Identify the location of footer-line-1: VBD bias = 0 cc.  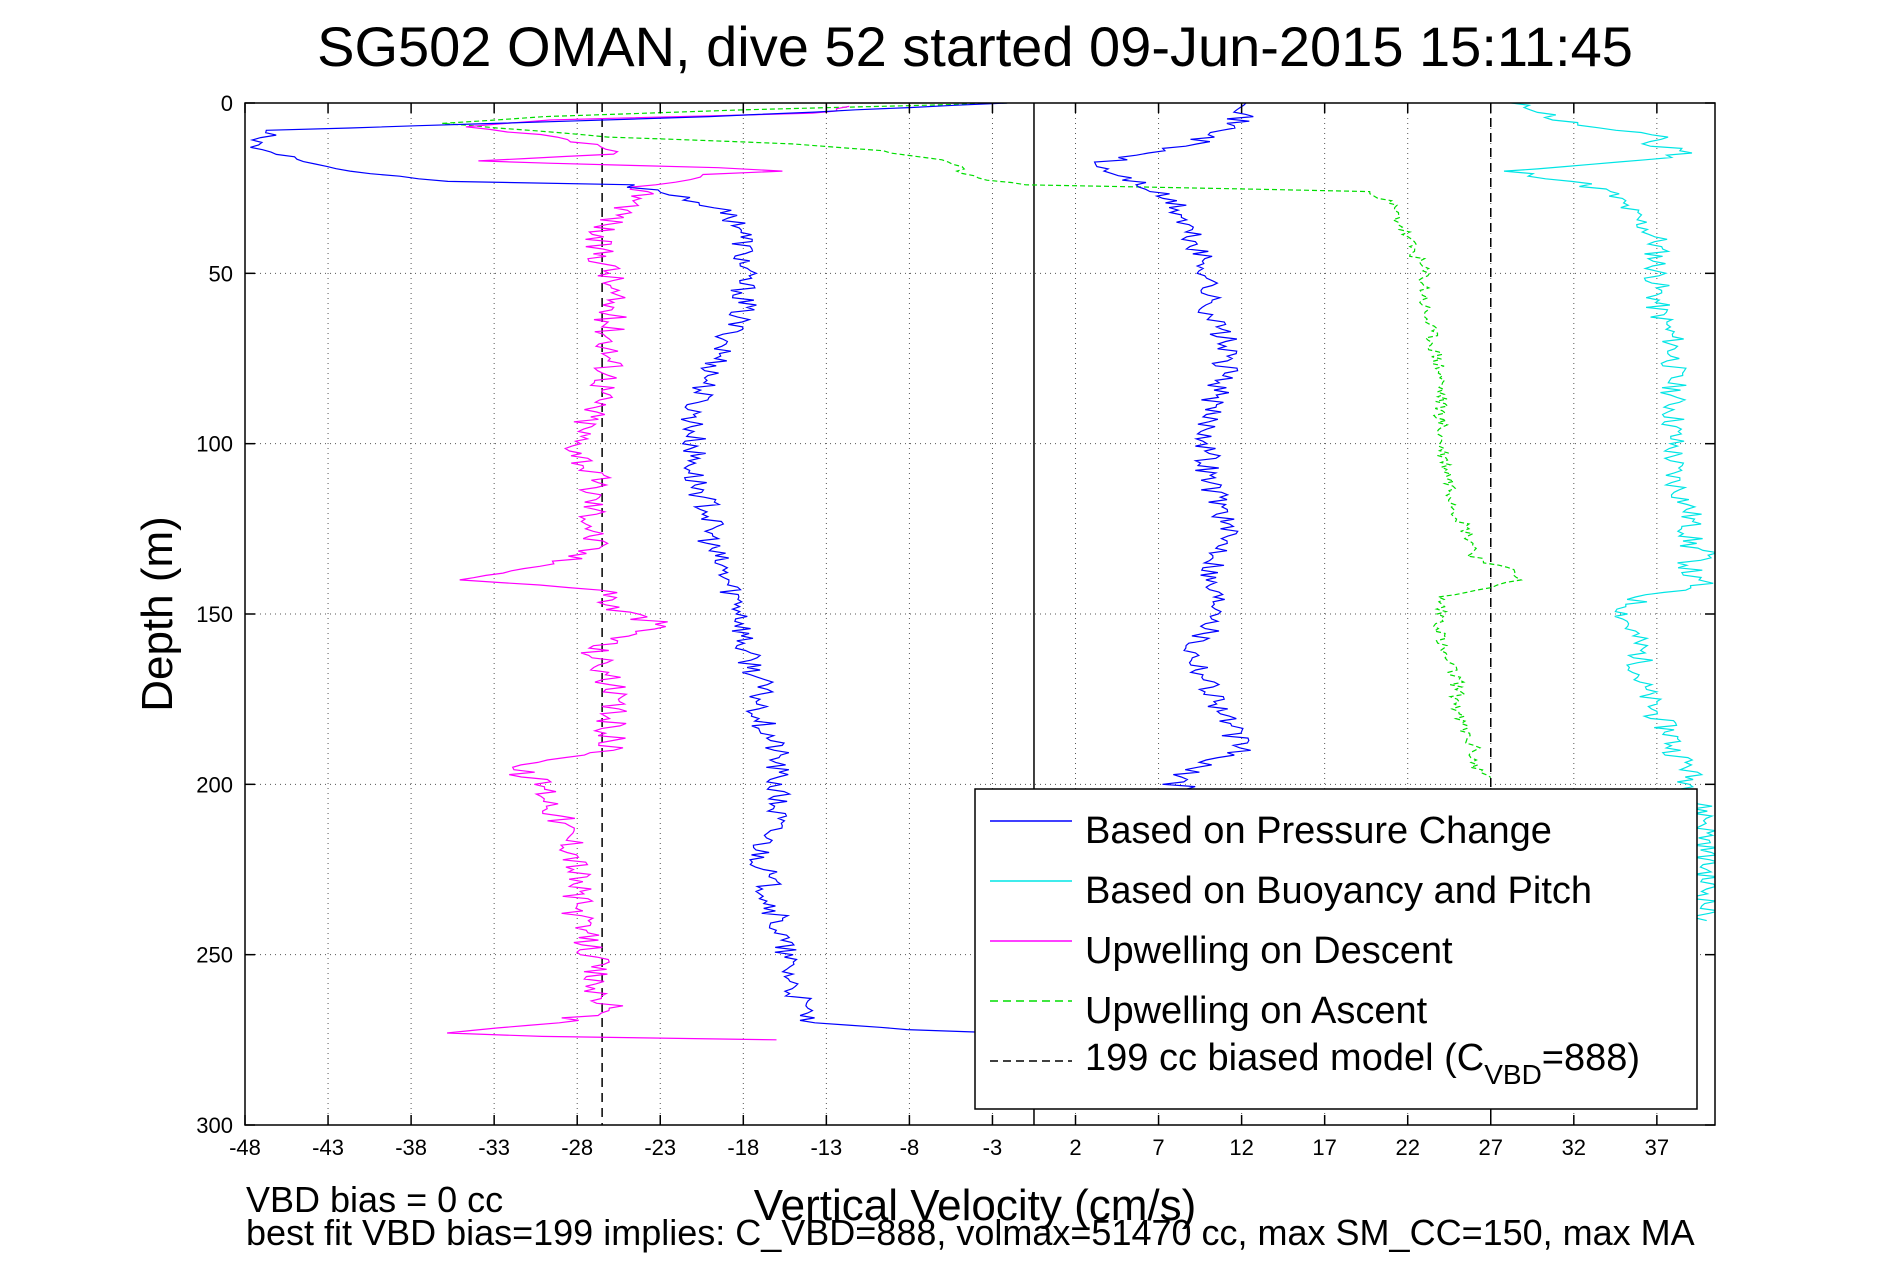
(374, 1199).